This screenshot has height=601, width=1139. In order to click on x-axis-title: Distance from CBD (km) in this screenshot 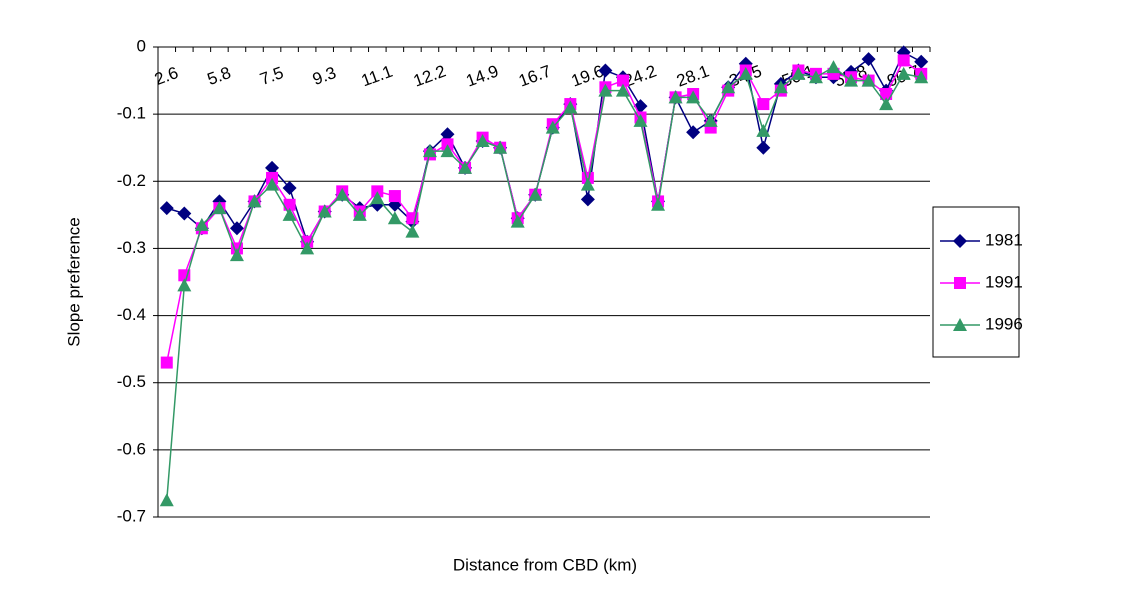, I will do `click(545, 564)`.